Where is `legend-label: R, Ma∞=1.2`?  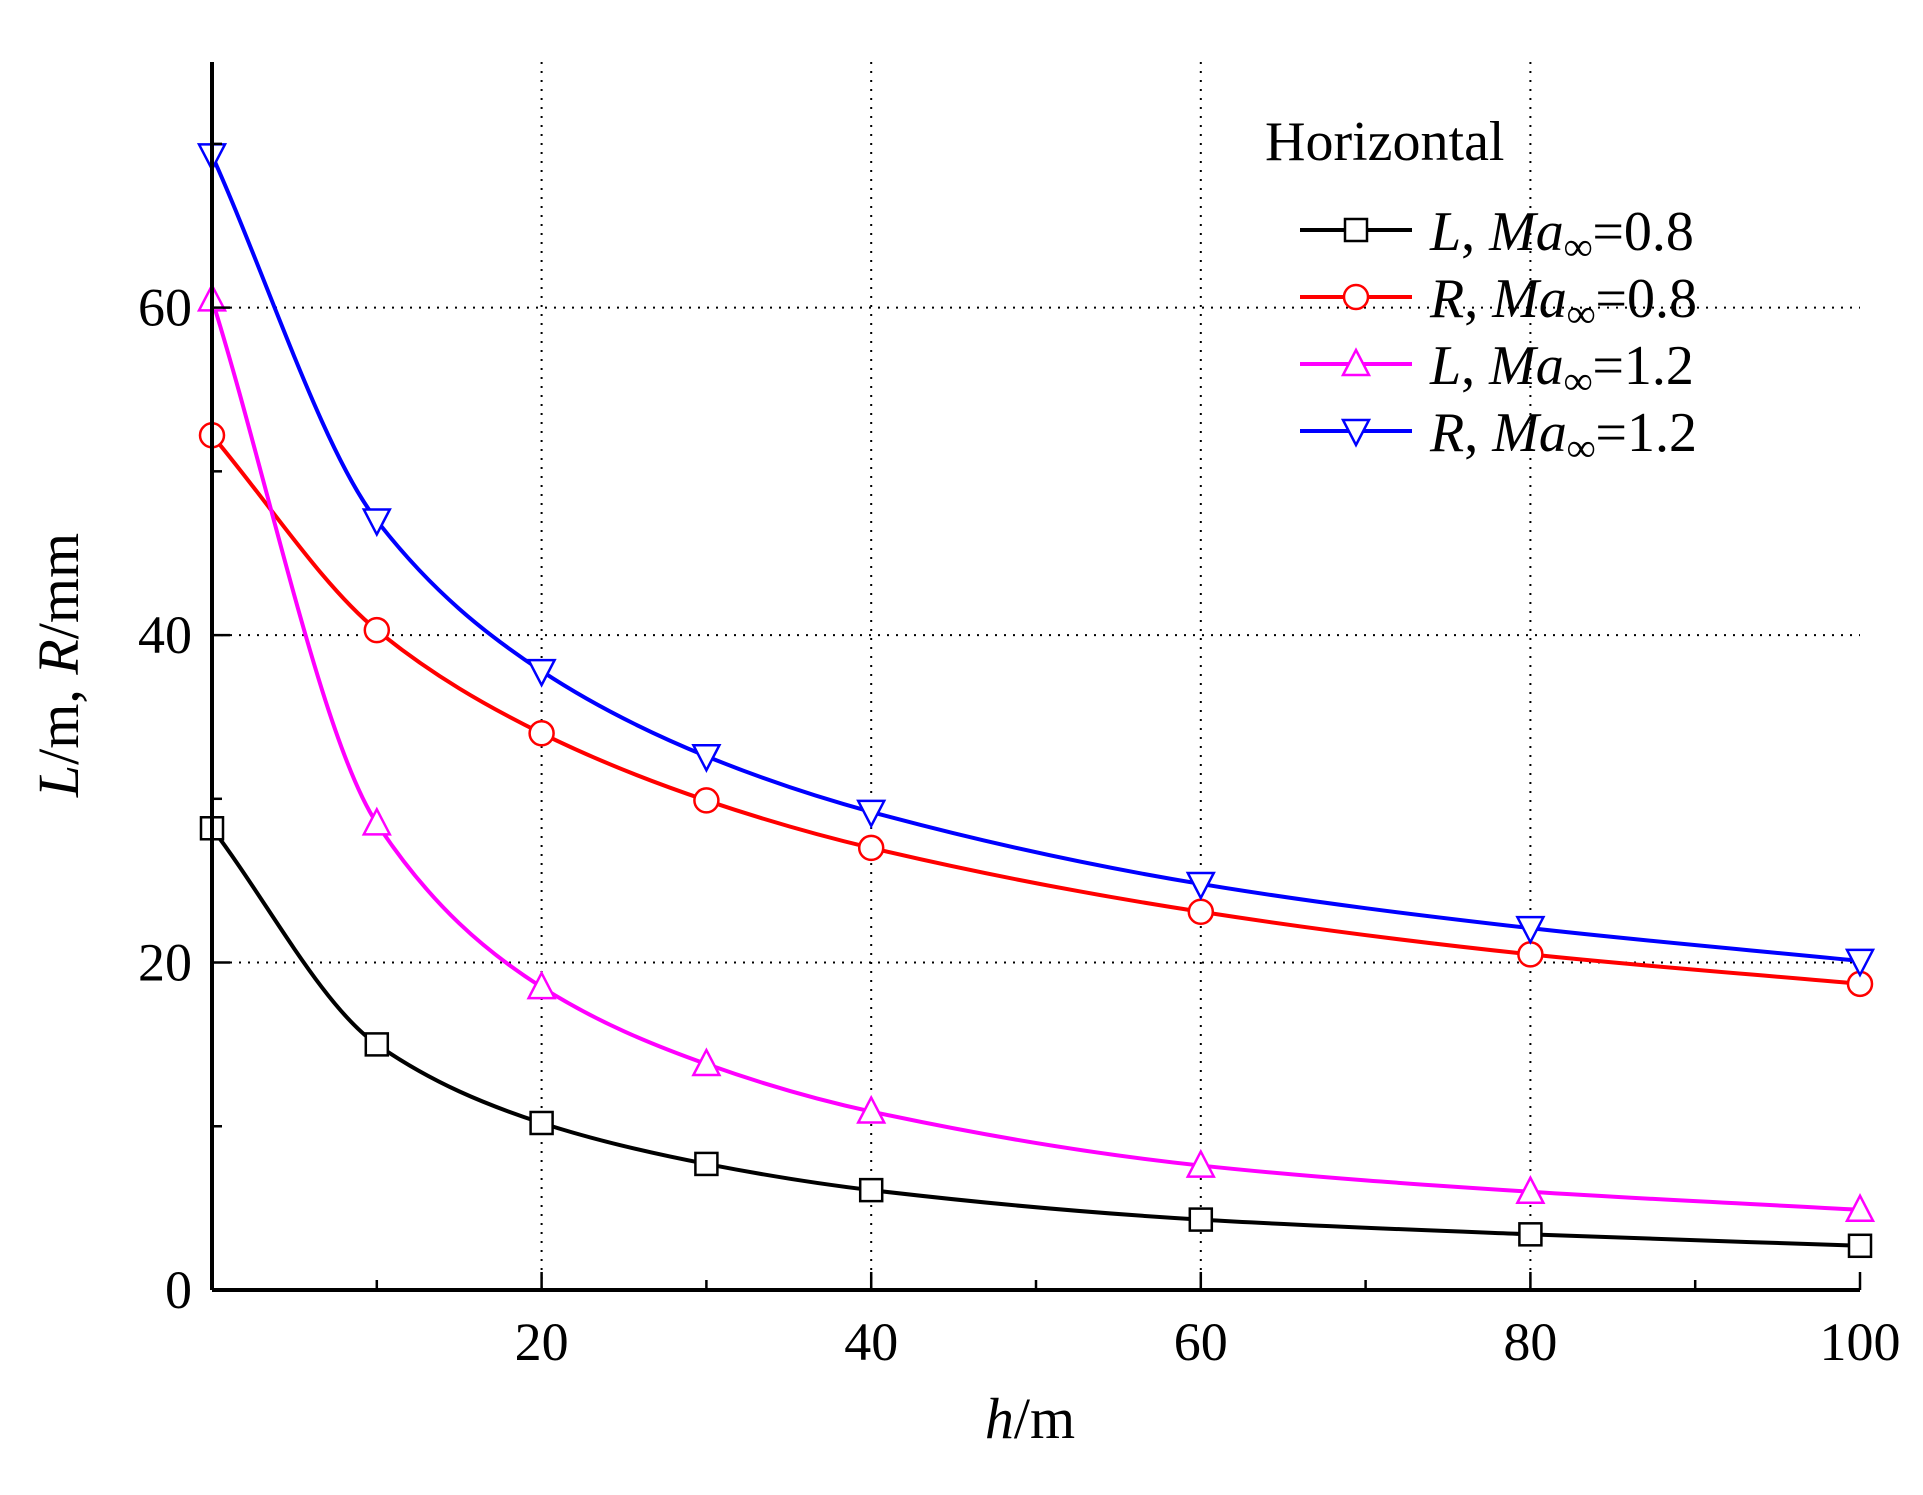
legend-label: R, Ma∞=1.2 is located at coordinates (1563, 436).